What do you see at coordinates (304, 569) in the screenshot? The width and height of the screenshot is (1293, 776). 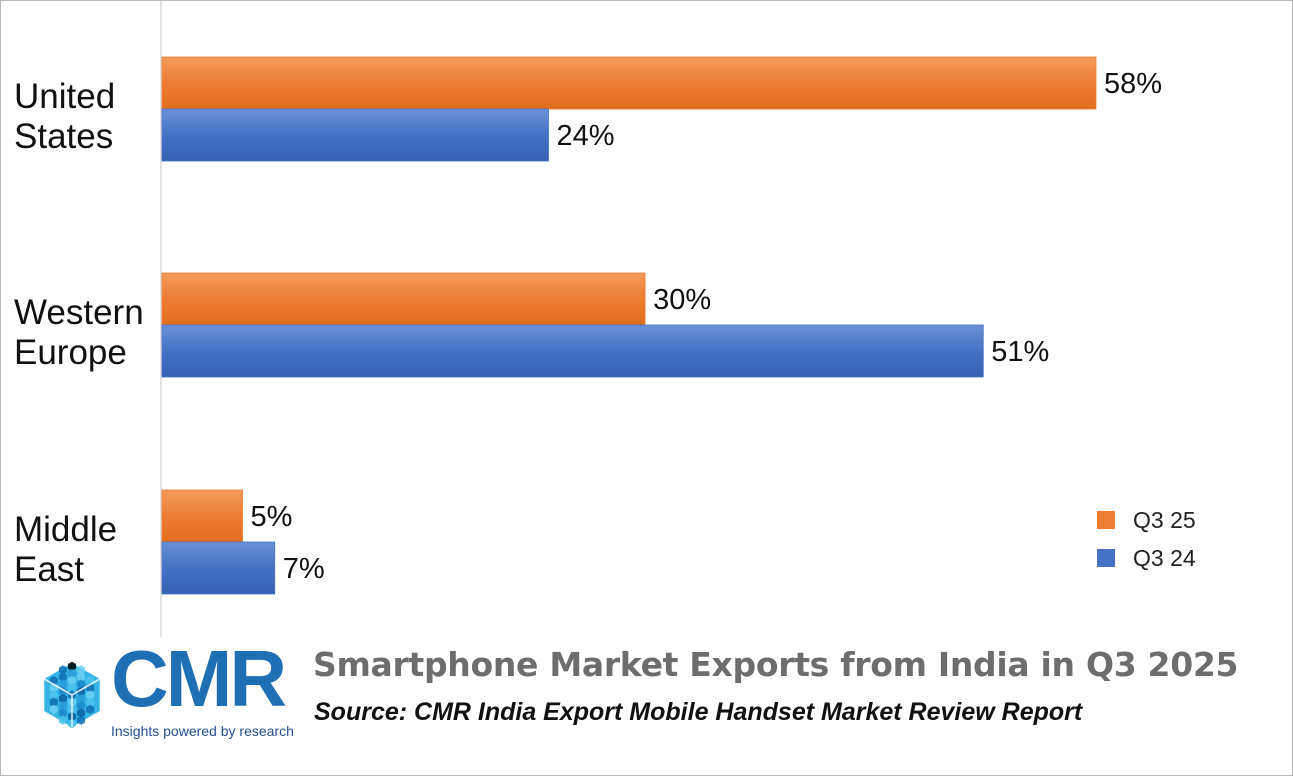 I see `data-label: 7%` at bounding box center [304, 569].